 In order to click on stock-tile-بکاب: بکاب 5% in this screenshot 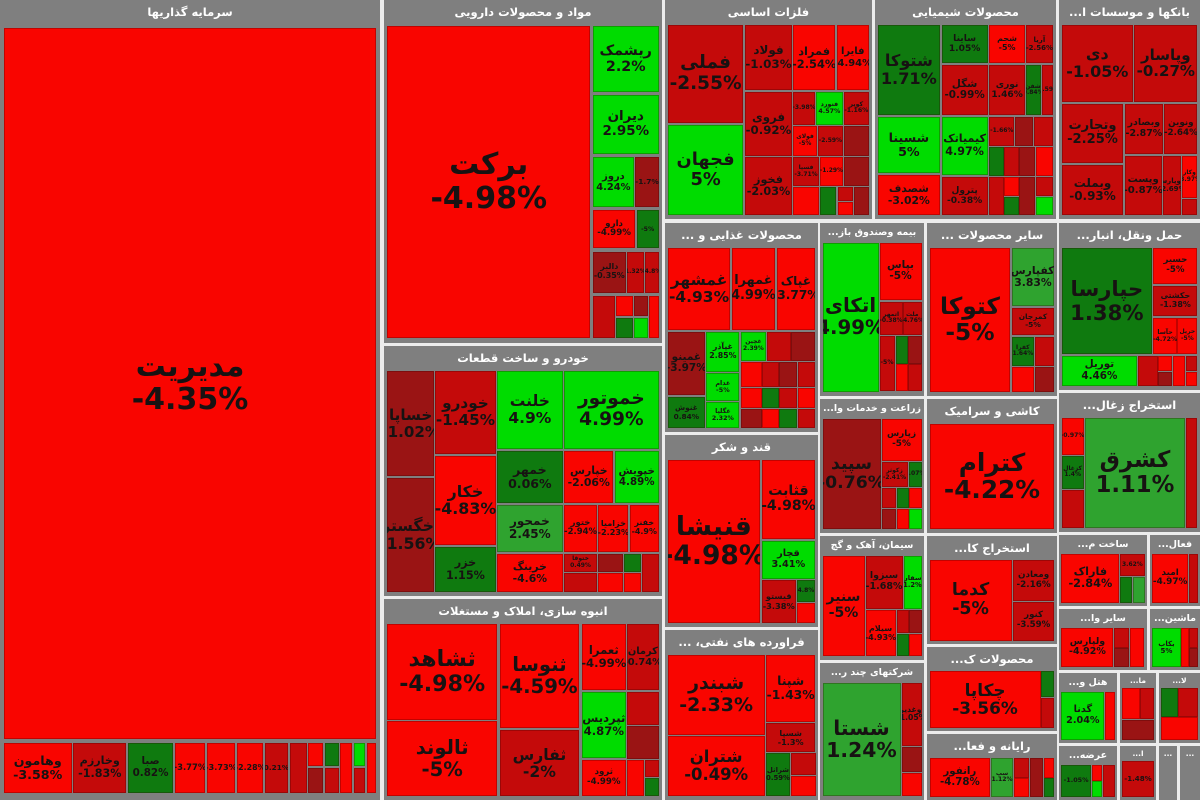, I will do `click(1166, 647)`.